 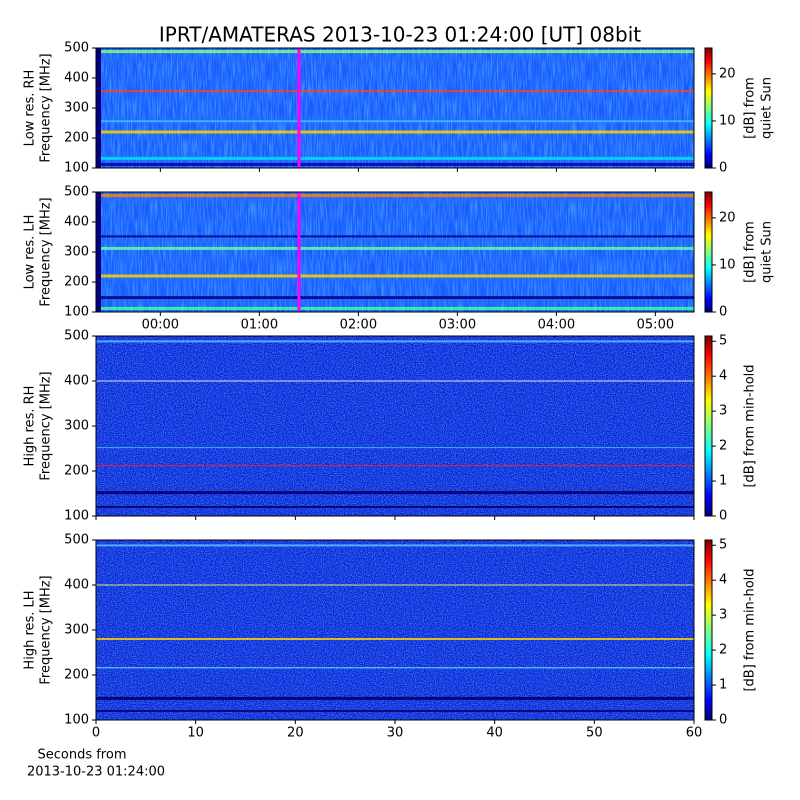 What do you see at coordinates (694, 733) in the screenshot?
I see `x-tick-label: 60` at bounding box center [694, 733].